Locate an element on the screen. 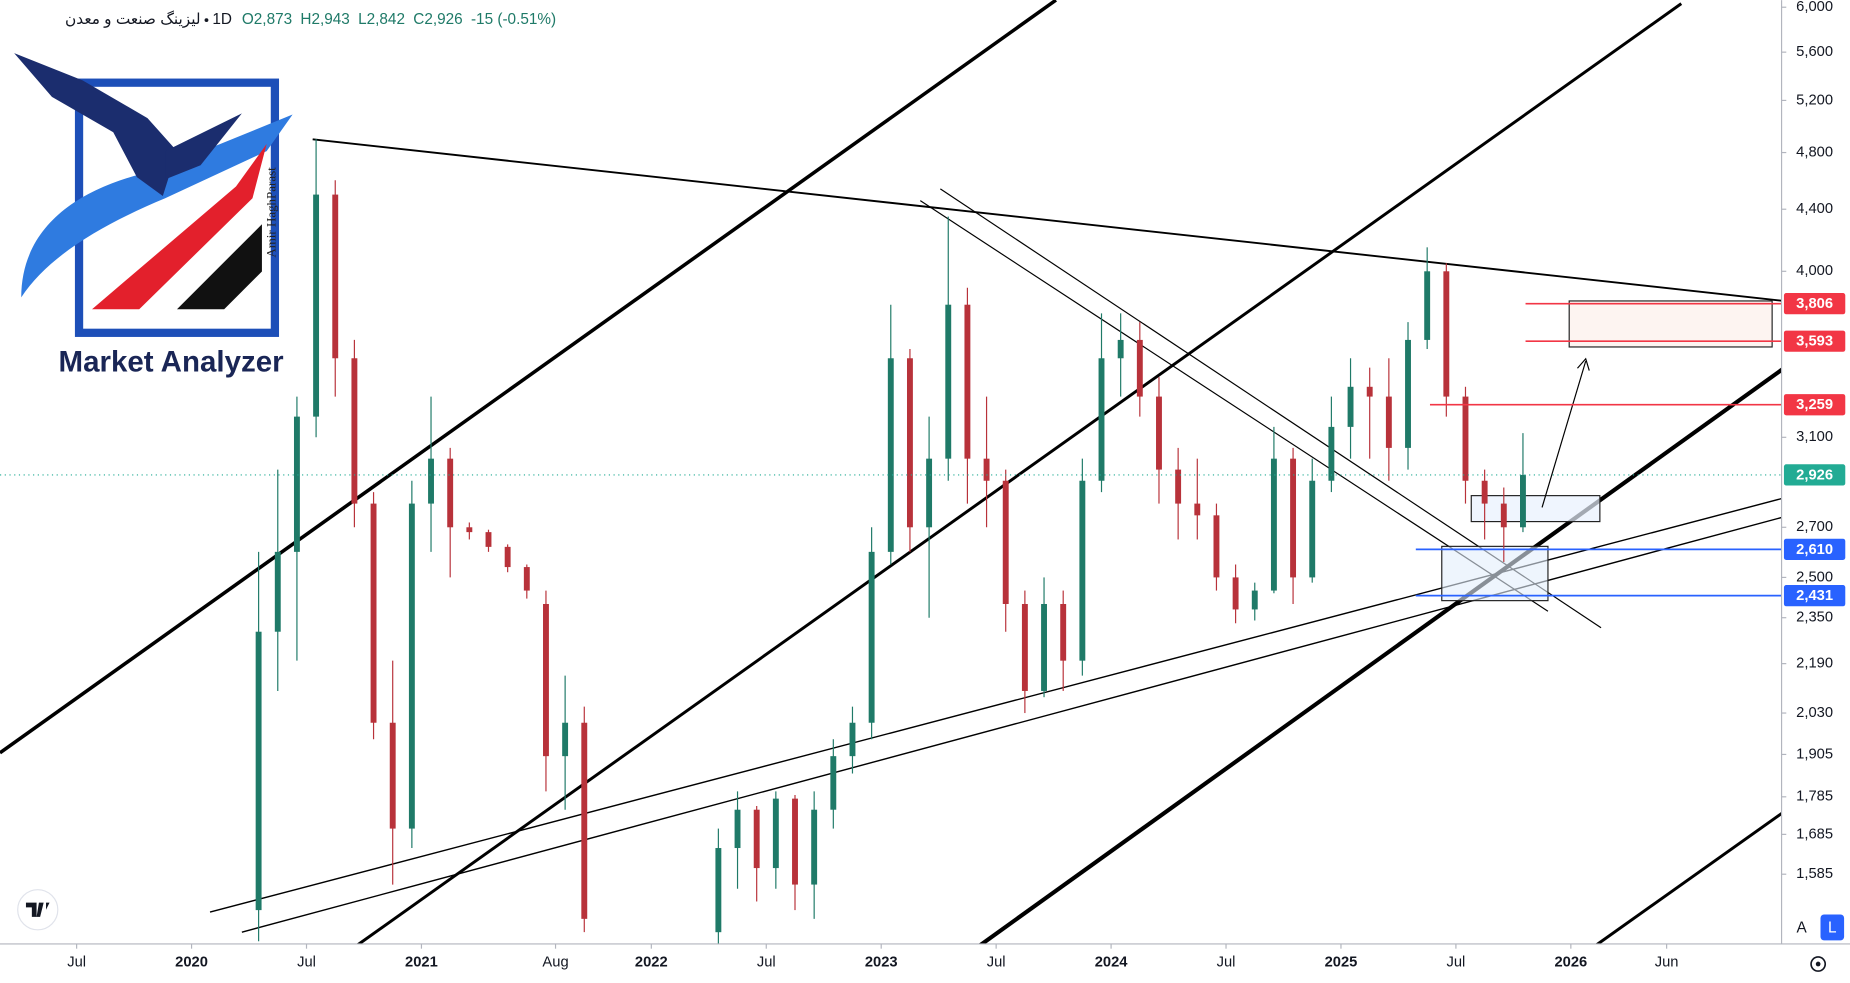 The height and width of the screenshot is (983, 1850). x-tick-label: 2023 is located at coordinates (881, 963).